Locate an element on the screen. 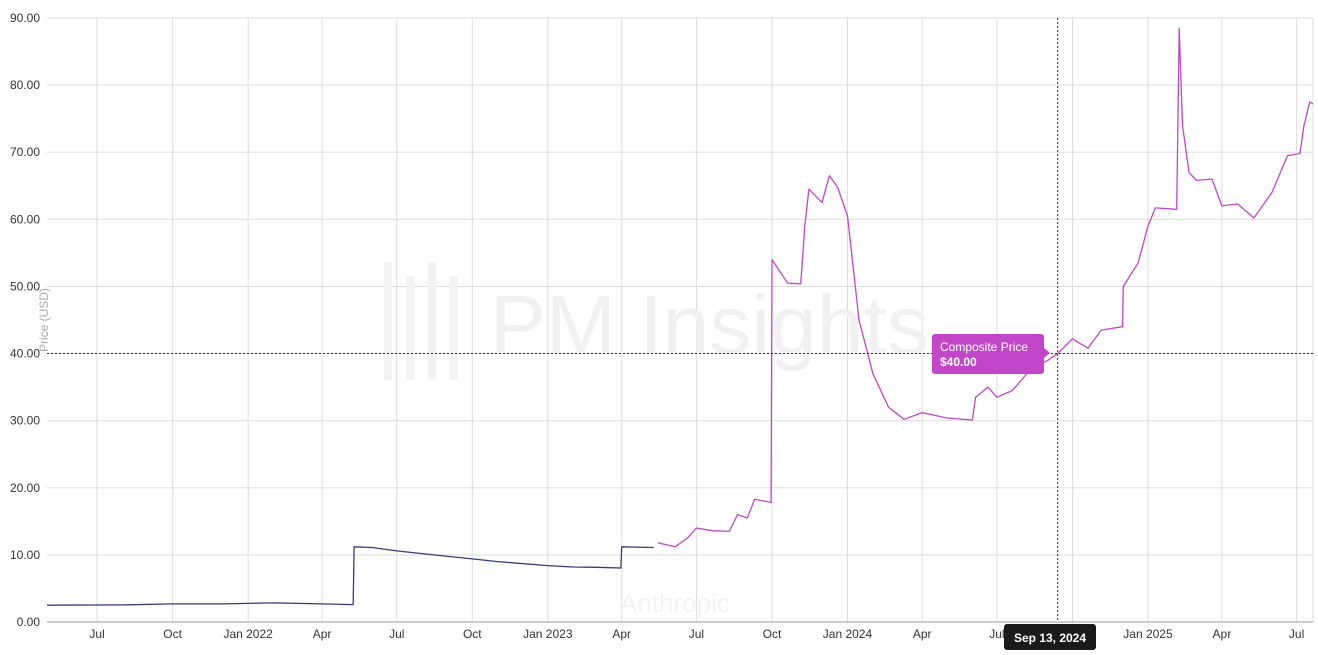  y-tick-label: 50.00 is located at coordinates (25, 286).